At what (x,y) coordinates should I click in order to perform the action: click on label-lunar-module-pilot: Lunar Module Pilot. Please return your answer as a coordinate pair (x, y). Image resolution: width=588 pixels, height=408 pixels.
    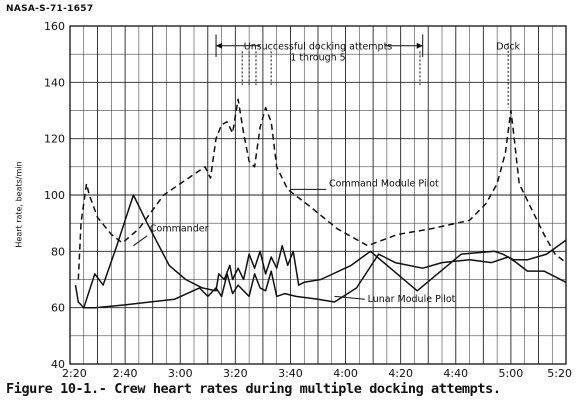
    Looking at the image, I should click on (412, 299).